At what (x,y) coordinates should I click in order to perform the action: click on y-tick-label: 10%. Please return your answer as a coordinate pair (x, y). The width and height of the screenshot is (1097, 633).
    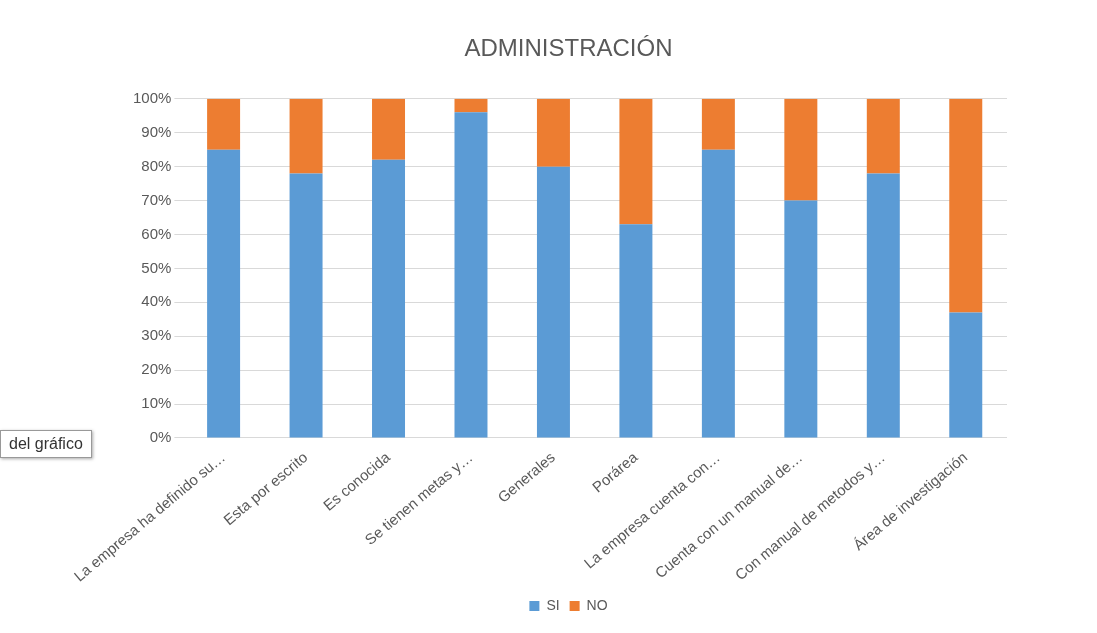
    Looking at the image, I should click on (156, 403).